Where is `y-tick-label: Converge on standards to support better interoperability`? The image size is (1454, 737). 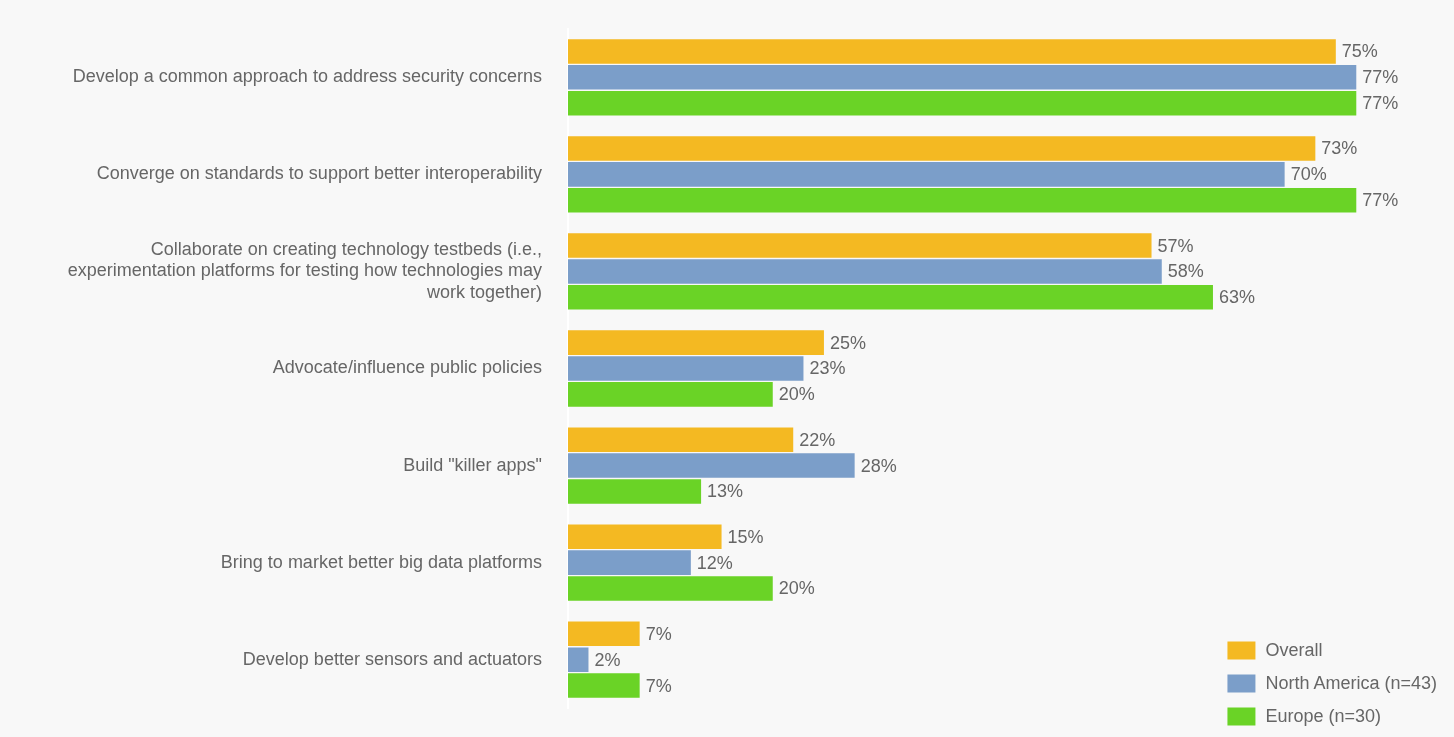 y-tick-label: Converge on standards to support better interoperability is located at coordinates (319, 173).